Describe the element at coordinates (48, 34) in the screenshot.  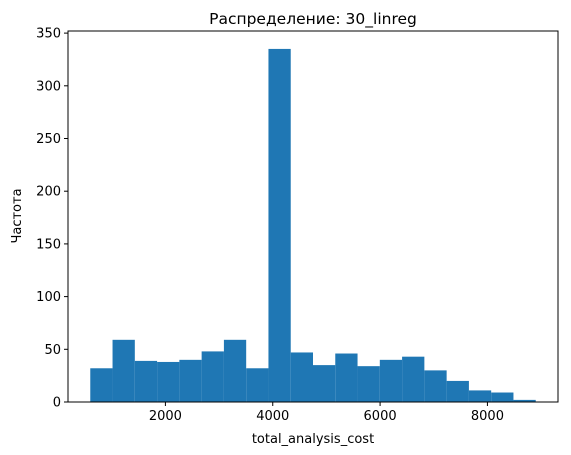
I see `y-tick-label: 350` at that location.